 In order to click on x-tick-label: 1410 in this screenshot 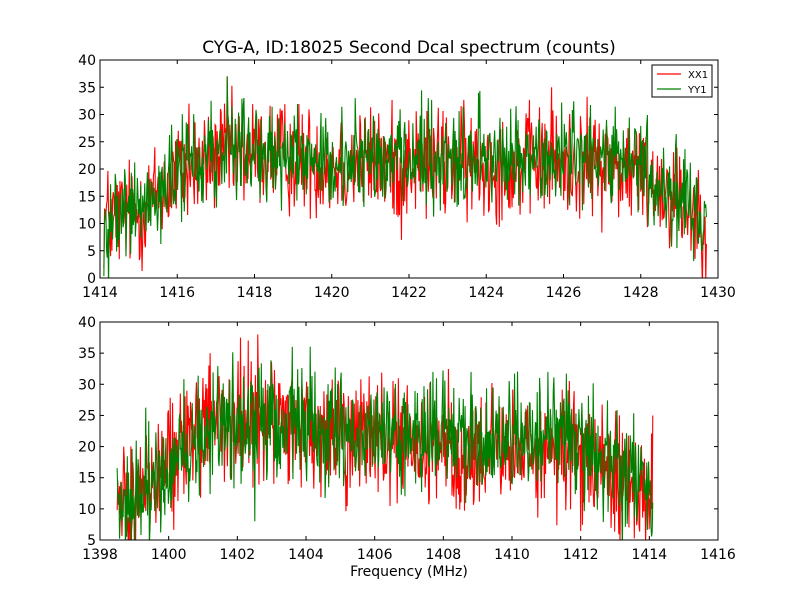, I will do `click(512, 555)`.